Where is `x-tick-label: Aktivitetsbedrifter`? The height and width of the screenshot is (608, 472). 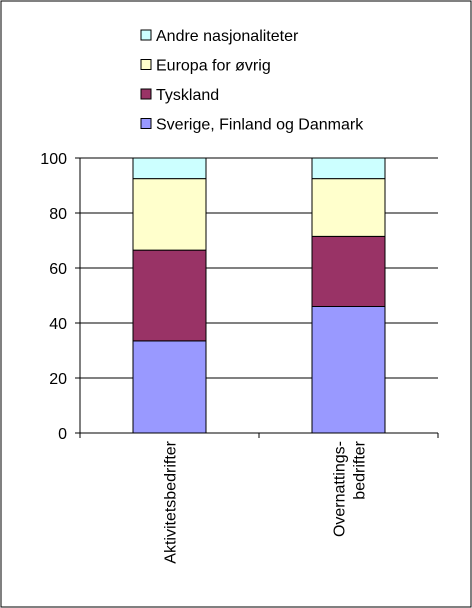
x-tick-label: Aktivitetsbedrifter is located at coordinates (171, 501).